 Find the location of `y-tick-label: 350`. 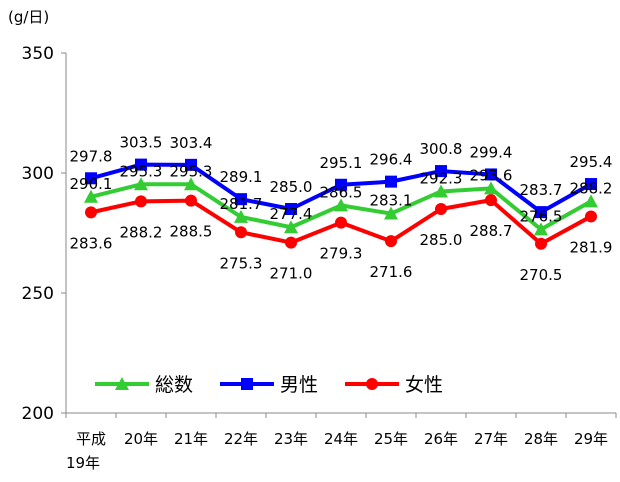

y-tick-label: 350 is located at coordinates (38, 54).